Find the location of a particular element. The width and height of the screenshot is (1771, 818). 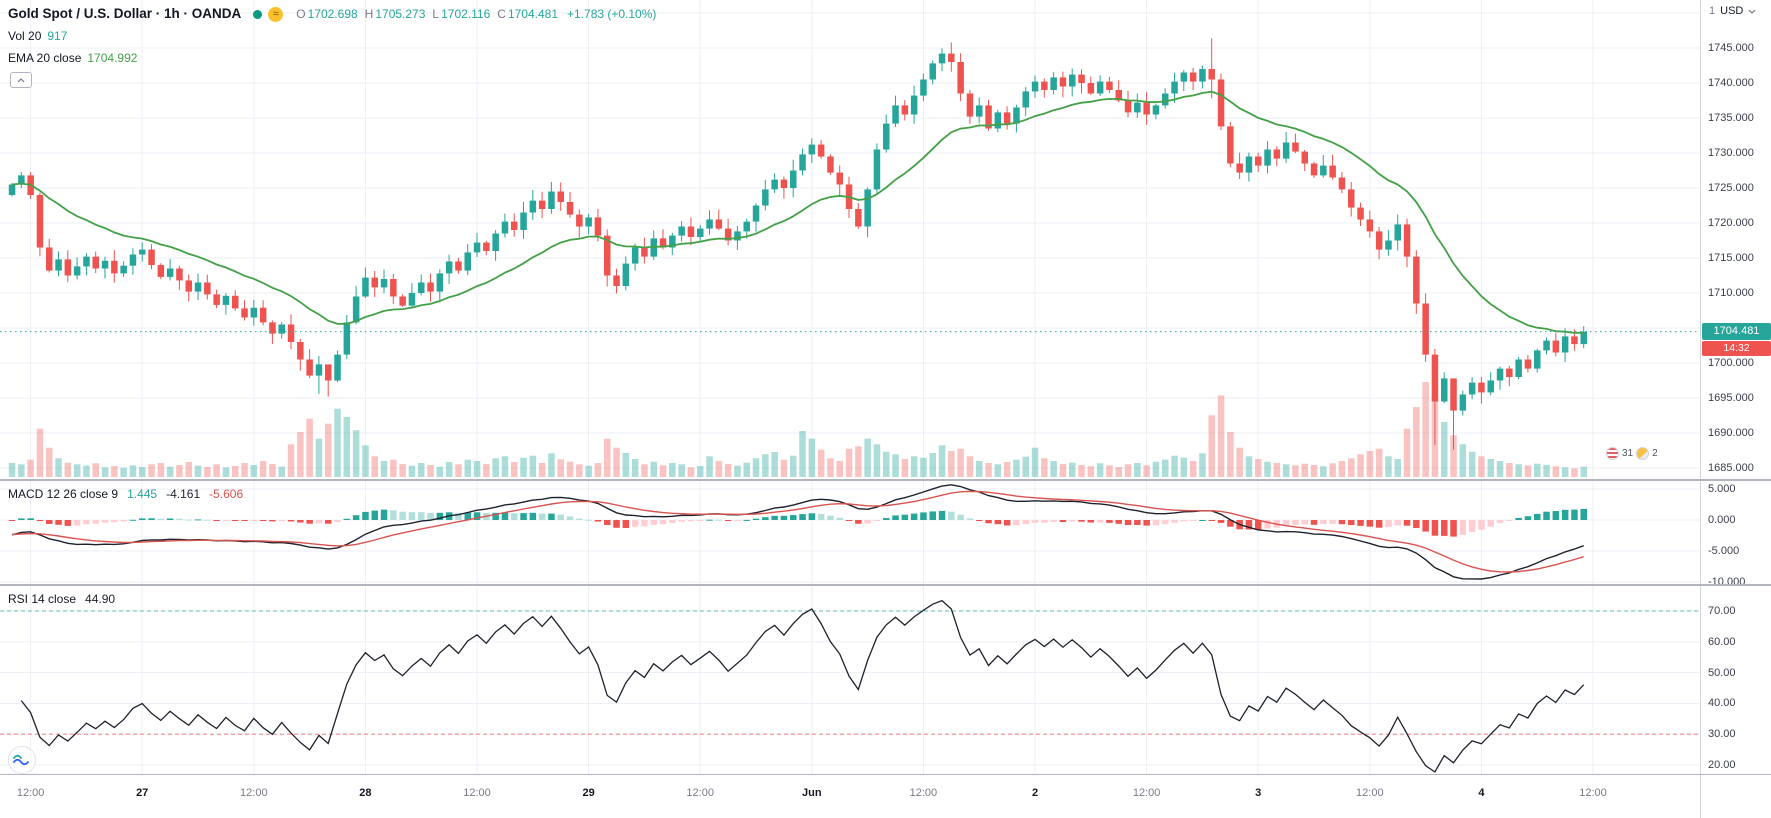

rsi-axis-label: 40.00 is located at coordinates (1722, 703).